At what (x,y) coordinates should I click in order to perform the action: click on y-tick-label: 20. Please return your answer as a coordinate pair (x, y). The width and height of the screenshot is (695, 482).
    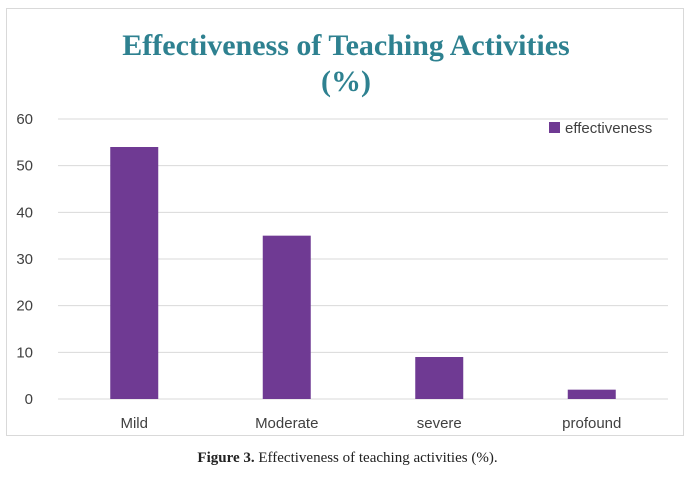
    Looking at the image, I should click on (24, 306).